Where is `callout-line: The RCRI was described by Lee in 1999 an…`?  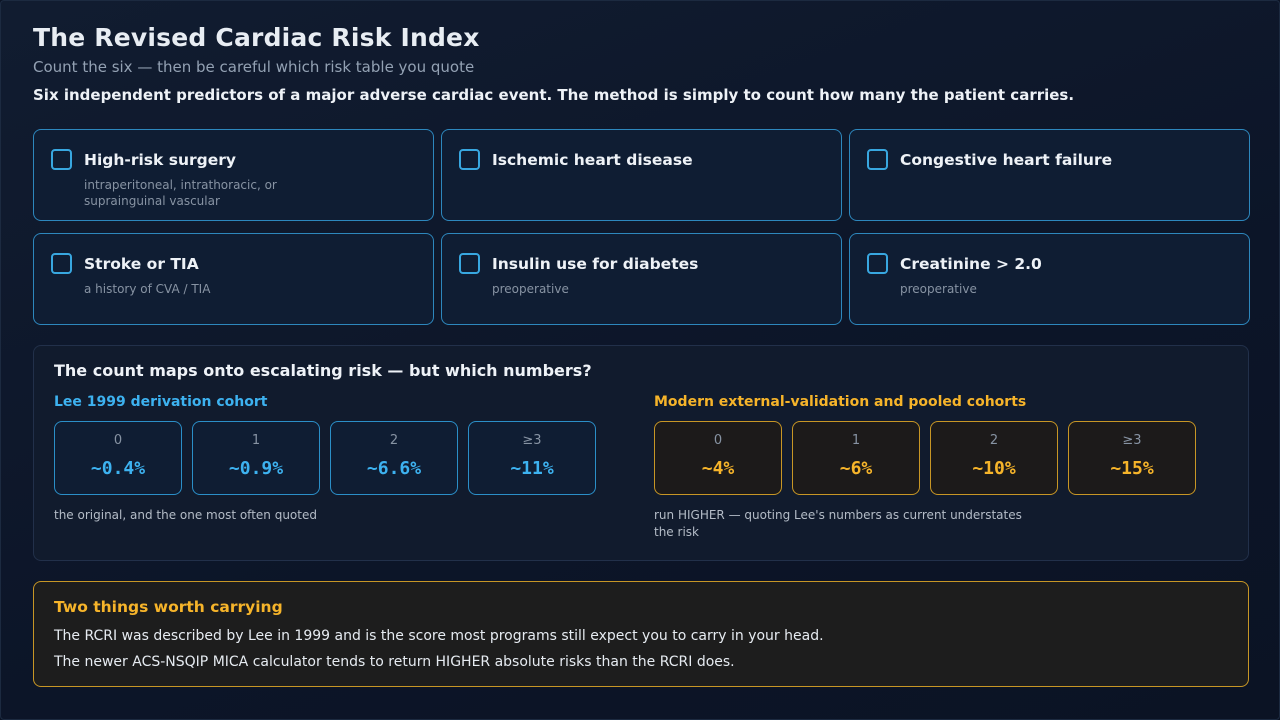
callout-line: The RCRI was described by Lee in 1999 an… is located at coordinates (439, 636).